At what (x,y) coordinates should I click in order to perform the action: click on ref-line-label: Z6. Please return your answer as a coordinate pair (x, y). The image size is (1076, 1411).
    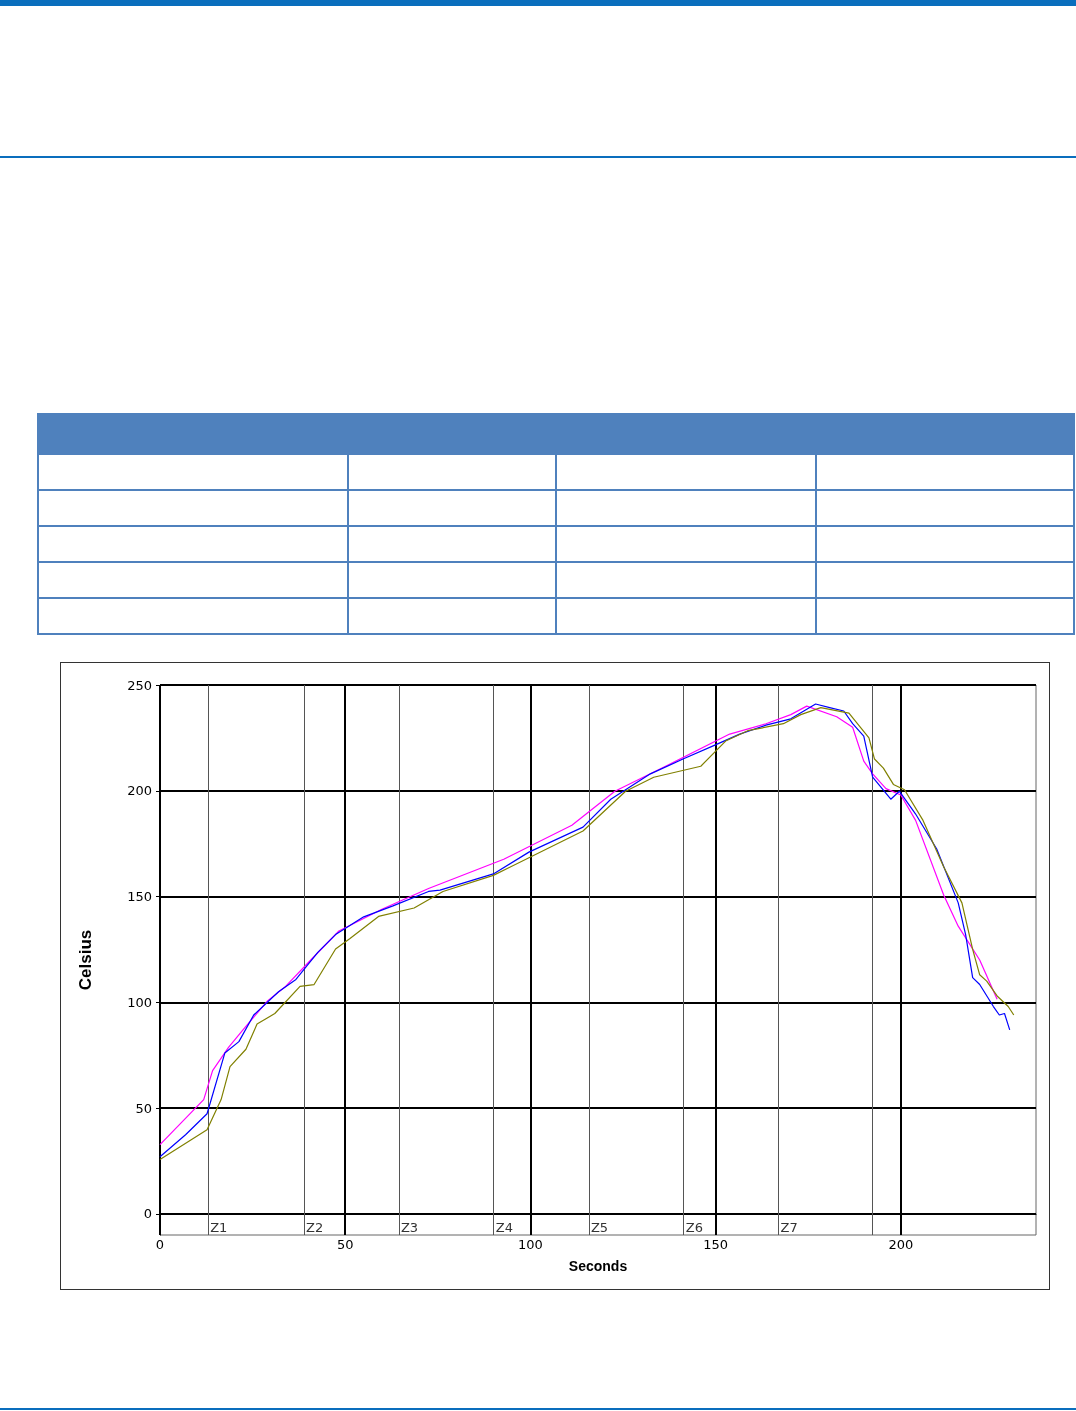
    Looking at the image, I should click on (694, 1227).